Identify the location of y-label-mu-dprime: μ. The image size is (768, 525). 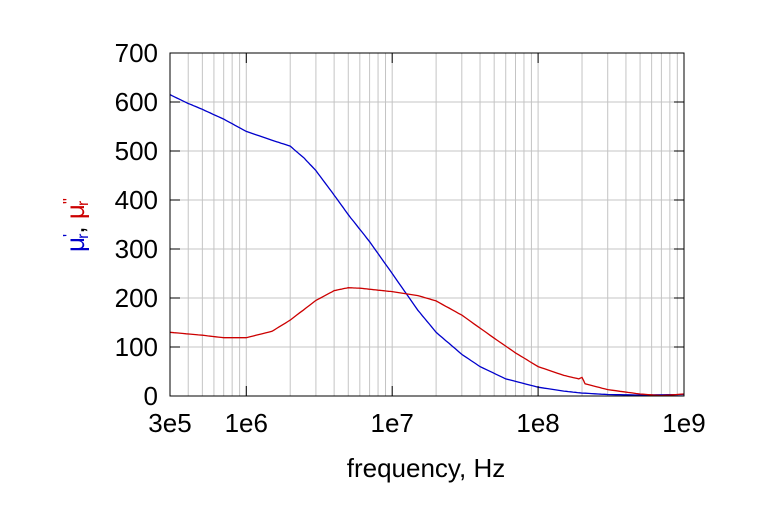
(75, 211).